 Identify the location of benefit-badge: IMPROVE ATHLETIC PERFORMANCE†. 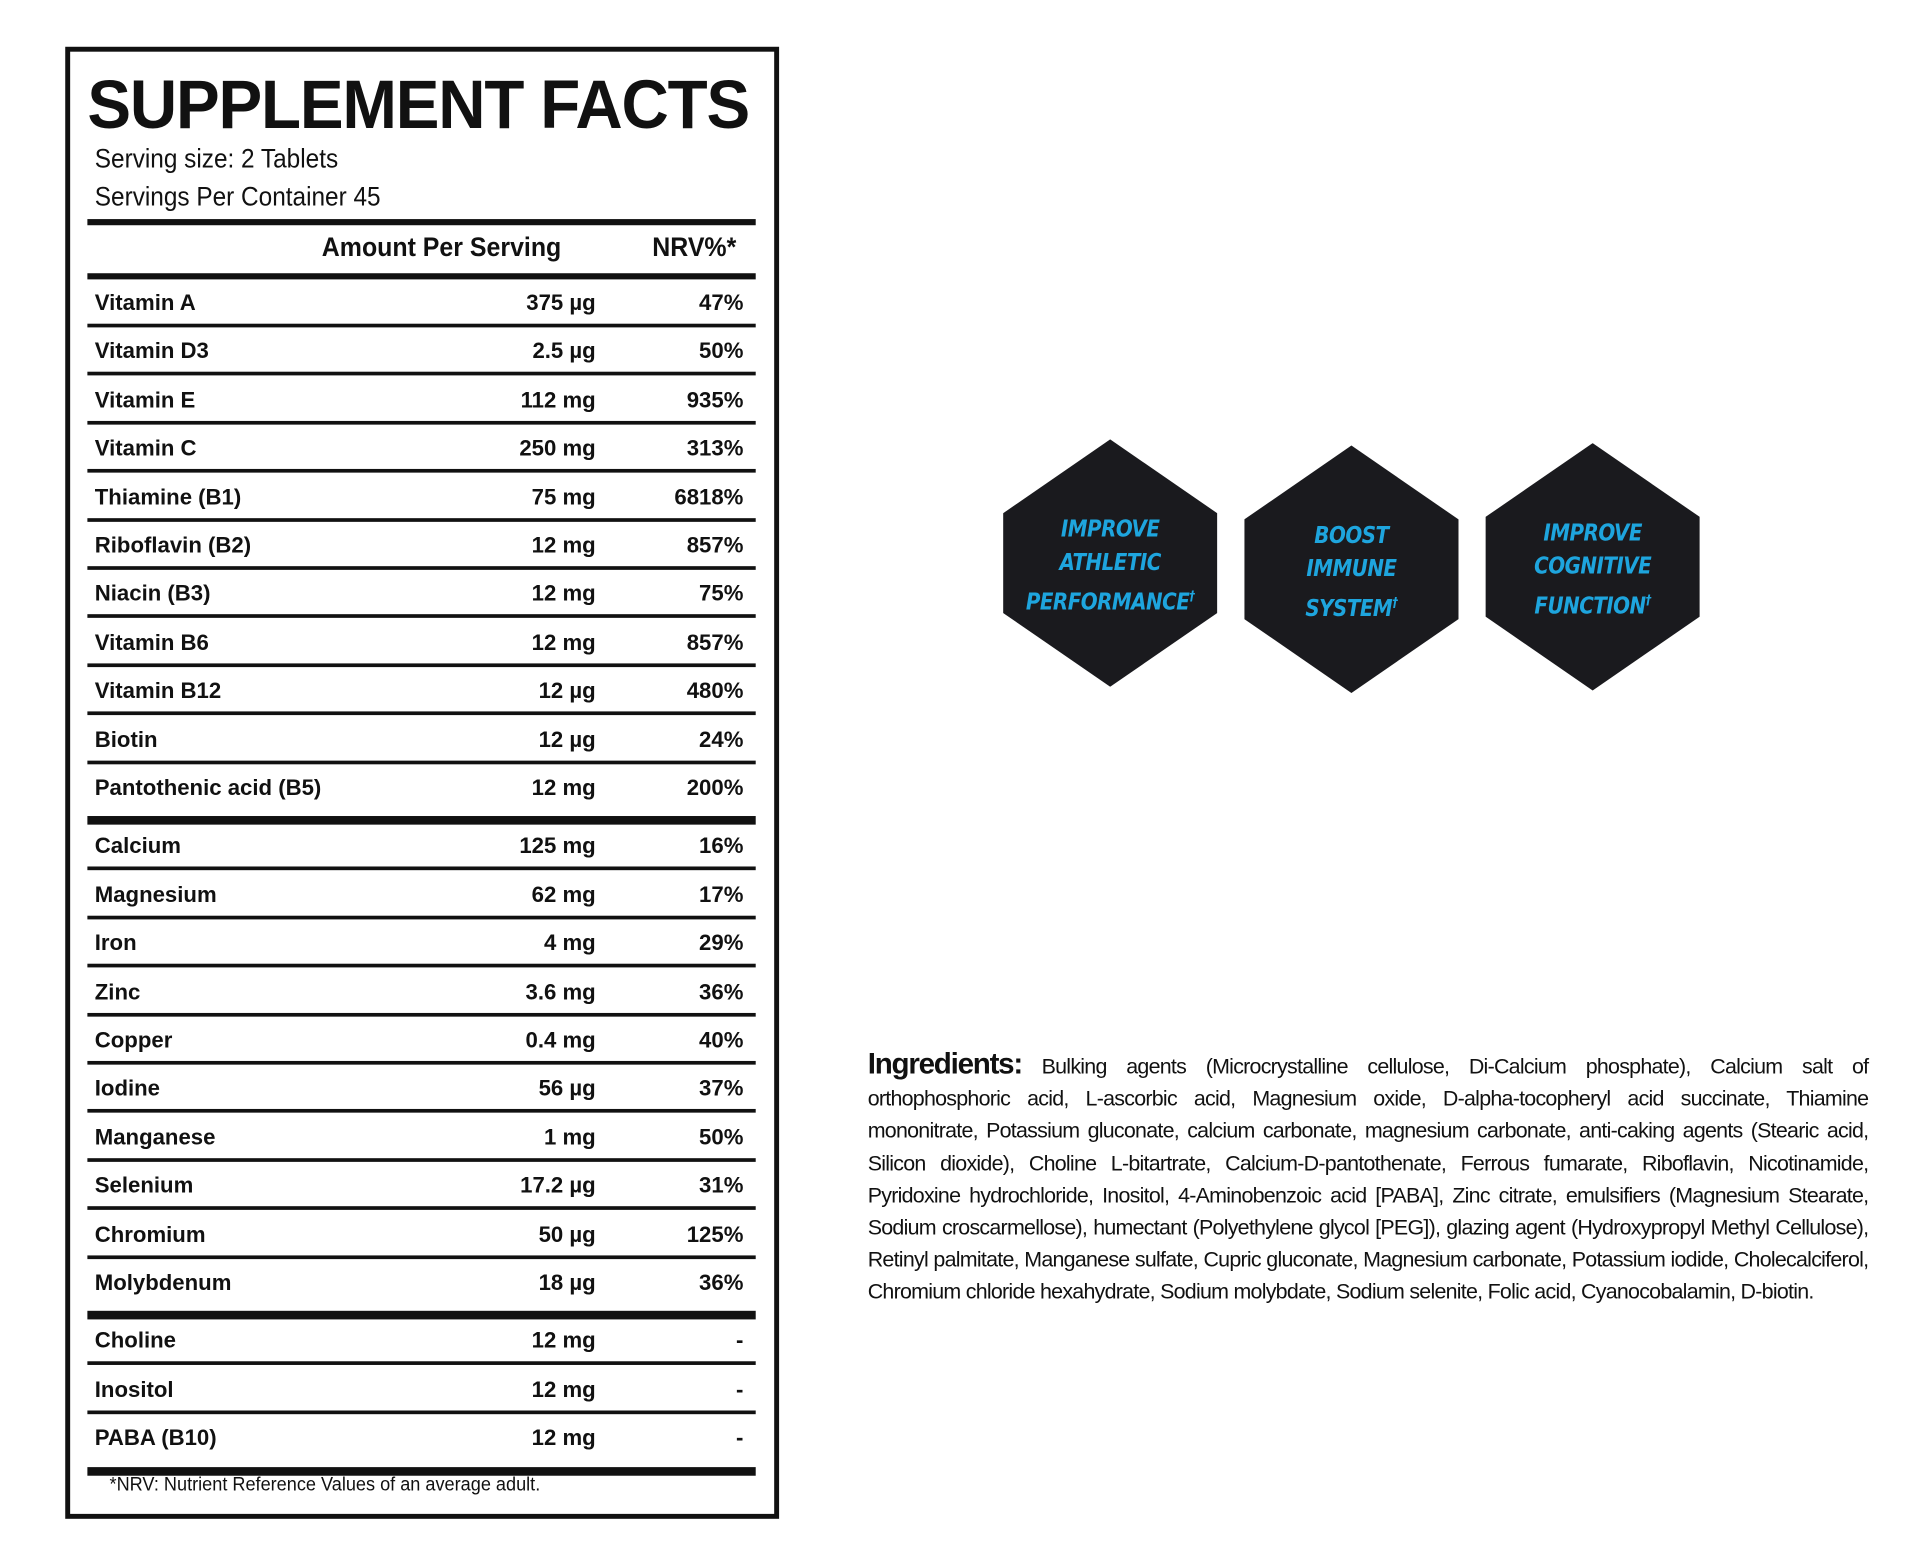
(1110, 563).